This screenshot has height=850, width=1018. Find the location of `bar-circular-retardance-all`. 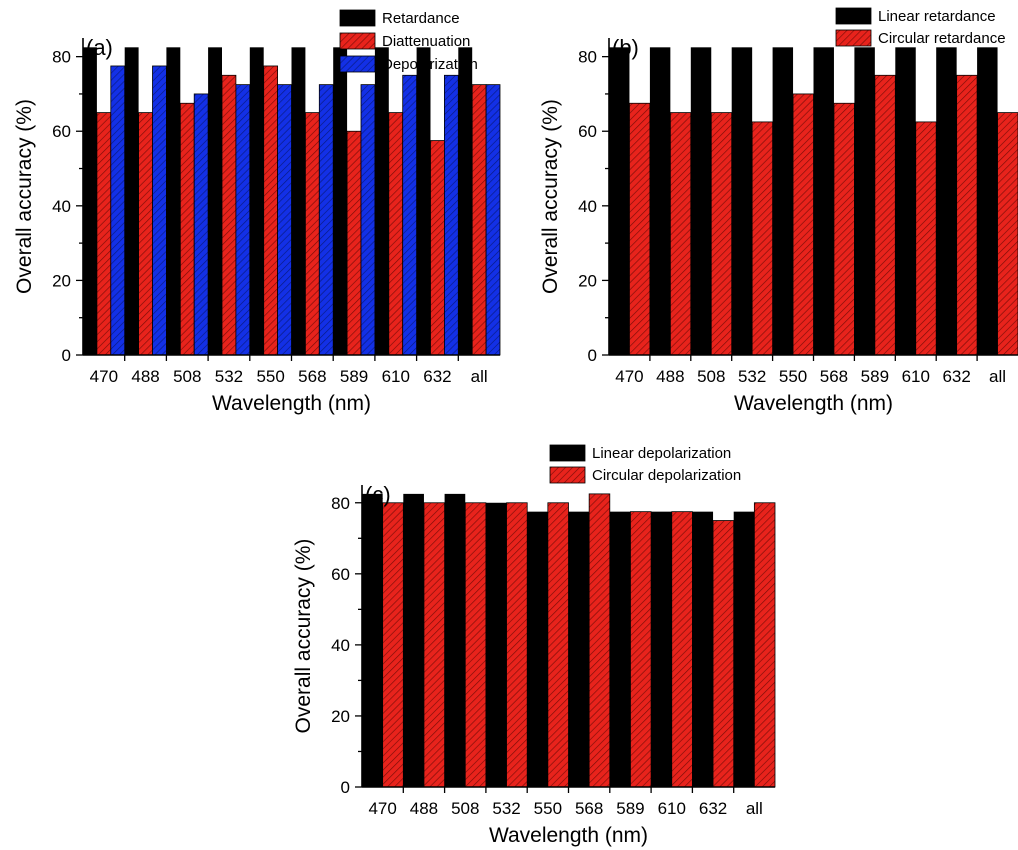

bar-circular-retardance-all is located at coordinates (1007, 234).